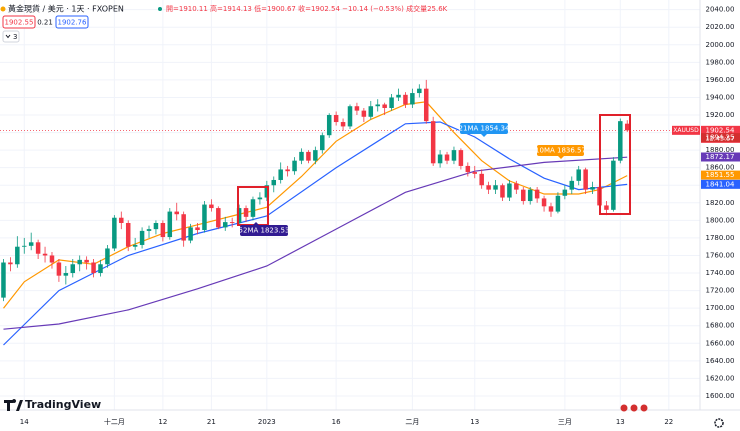 The width and height of the screenshot is (740, 431). Describe the element at coordinates (720, 150) in the screenshot. I see `y-tick-label: 1880.00` at that location.